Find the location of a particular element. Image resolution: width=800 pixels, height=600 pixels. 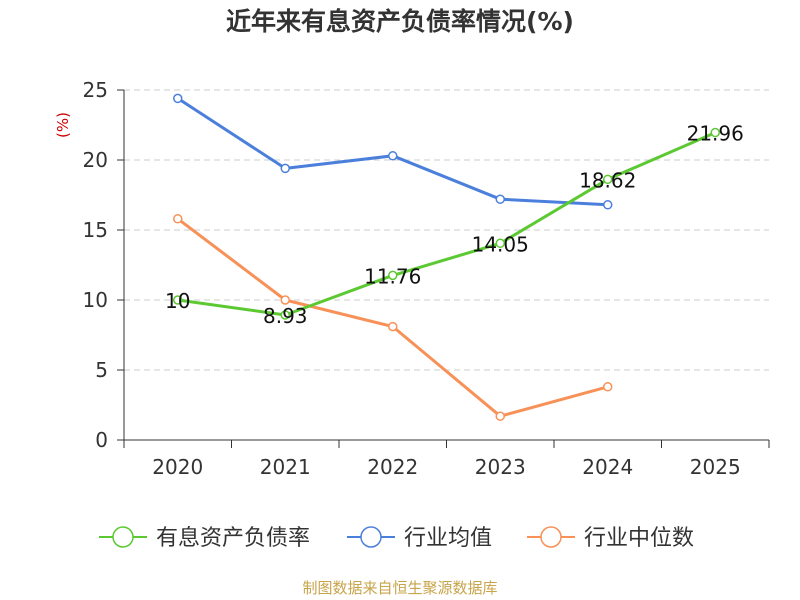

x-tick-label: 2021 is located at coordinates (285, 467).